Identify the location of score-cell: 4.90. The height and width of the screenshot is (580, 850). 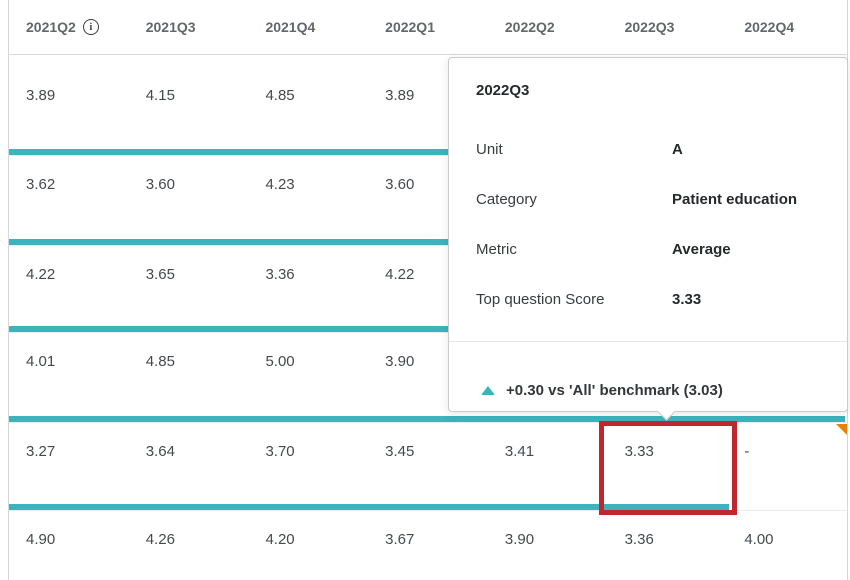
(41, 539).